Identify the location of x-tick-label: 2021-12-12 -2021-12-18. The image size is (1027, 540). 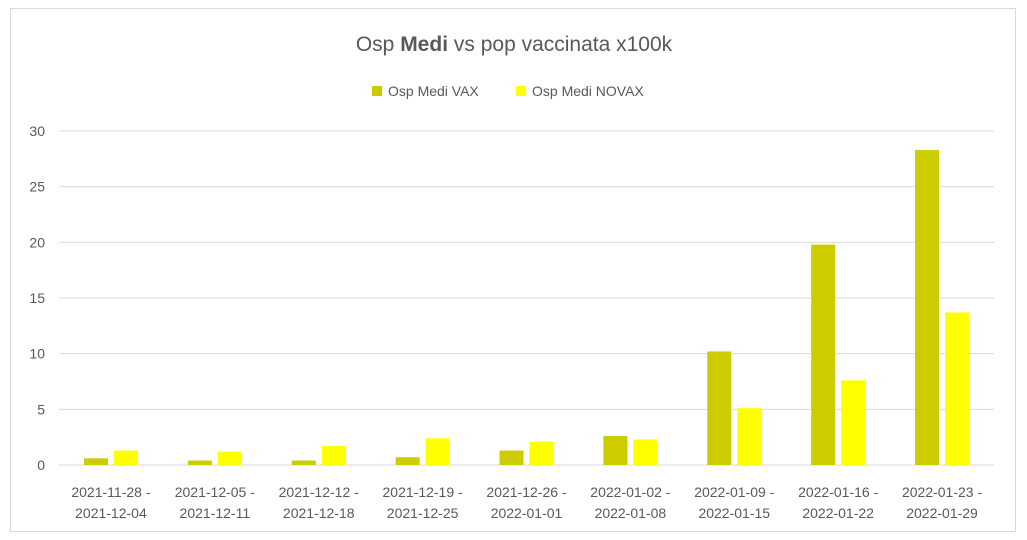
(319, 502).